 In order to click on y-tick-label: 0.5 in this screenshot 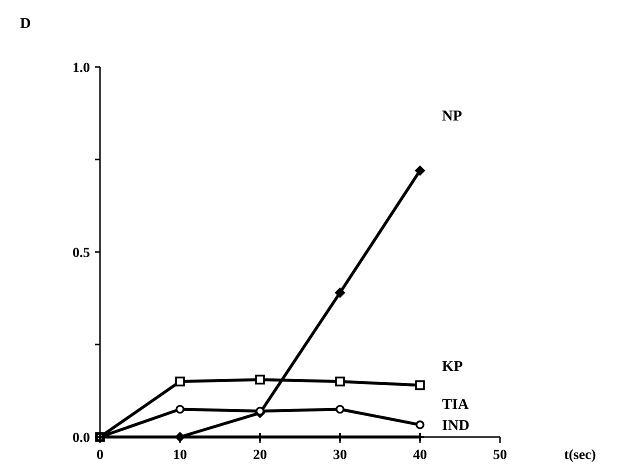, I will do `click(81, 253)`.